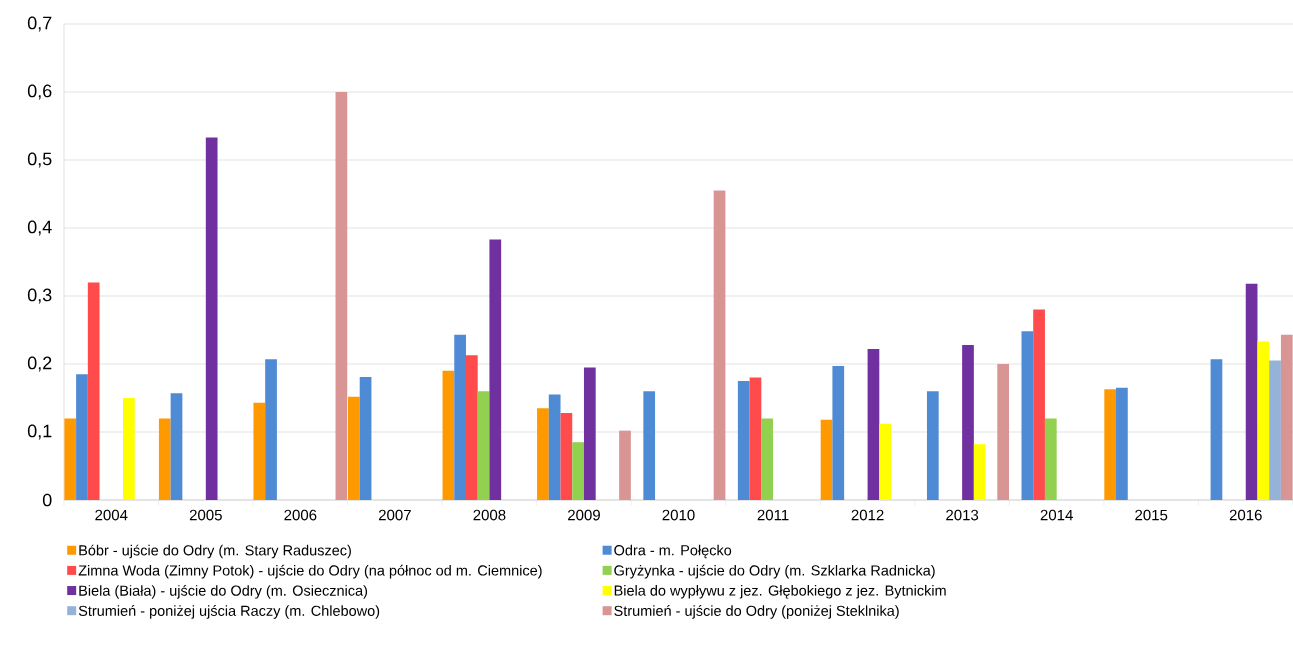  Describe the element at coordinates (111, 515) in the screenshot. I see `x-tick-label: 2004` at that location.